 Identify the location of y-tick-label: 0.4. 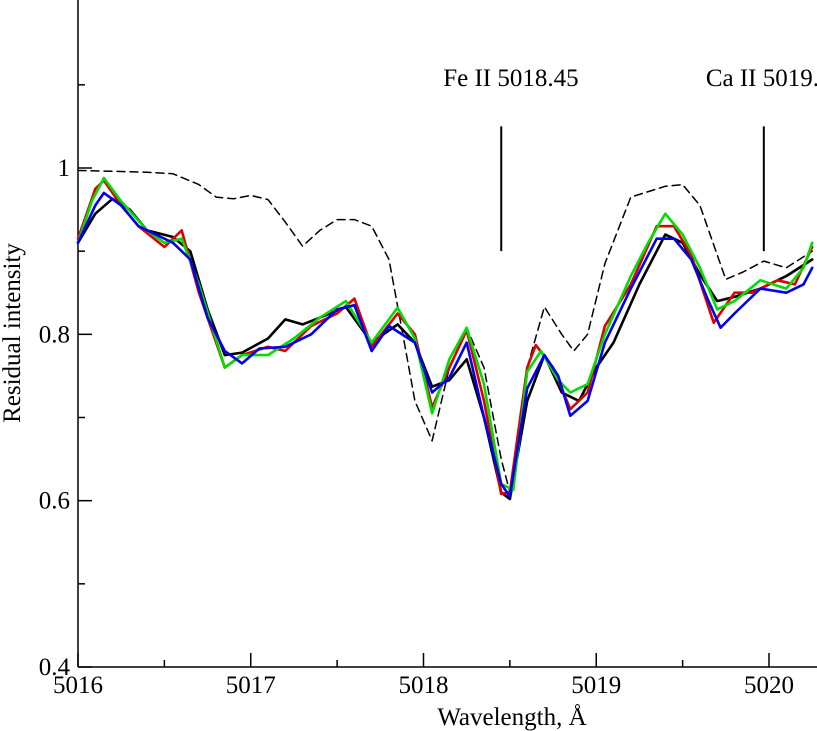
(55, 667).